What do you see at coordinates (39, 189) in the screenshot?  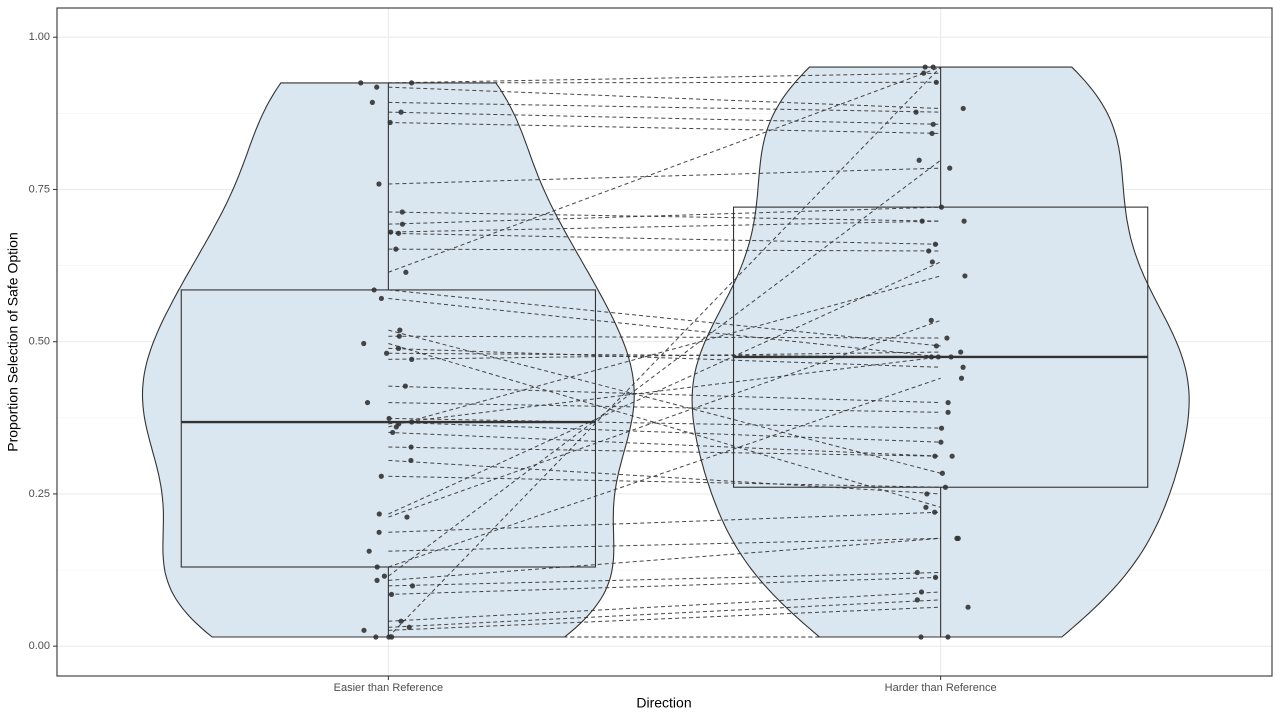 I see `y-tick-label: 0.75` at bounding box center [39, 189].